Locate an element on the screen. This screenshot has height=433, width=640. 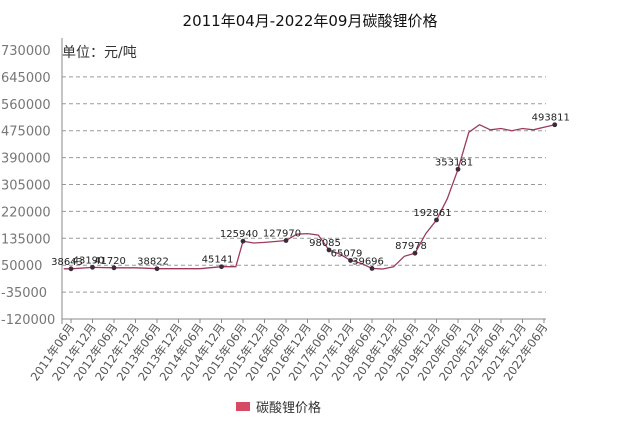
unit-label: 单位：元/吨 is located at coordinates (99, 53).